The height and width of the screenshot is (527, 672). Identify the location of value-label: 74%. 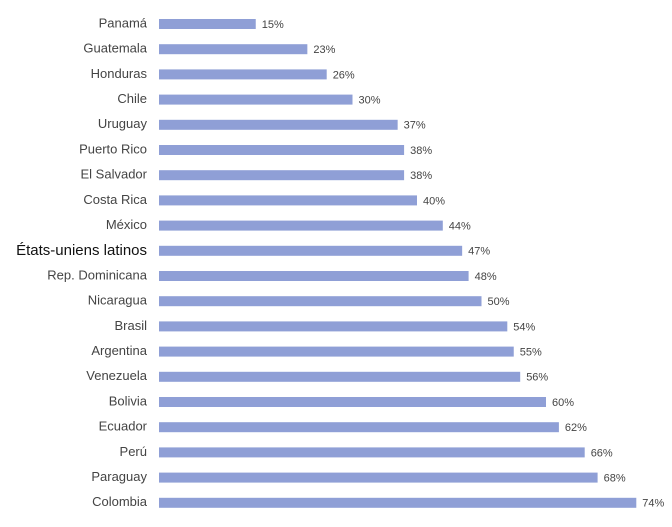
(653, 504).